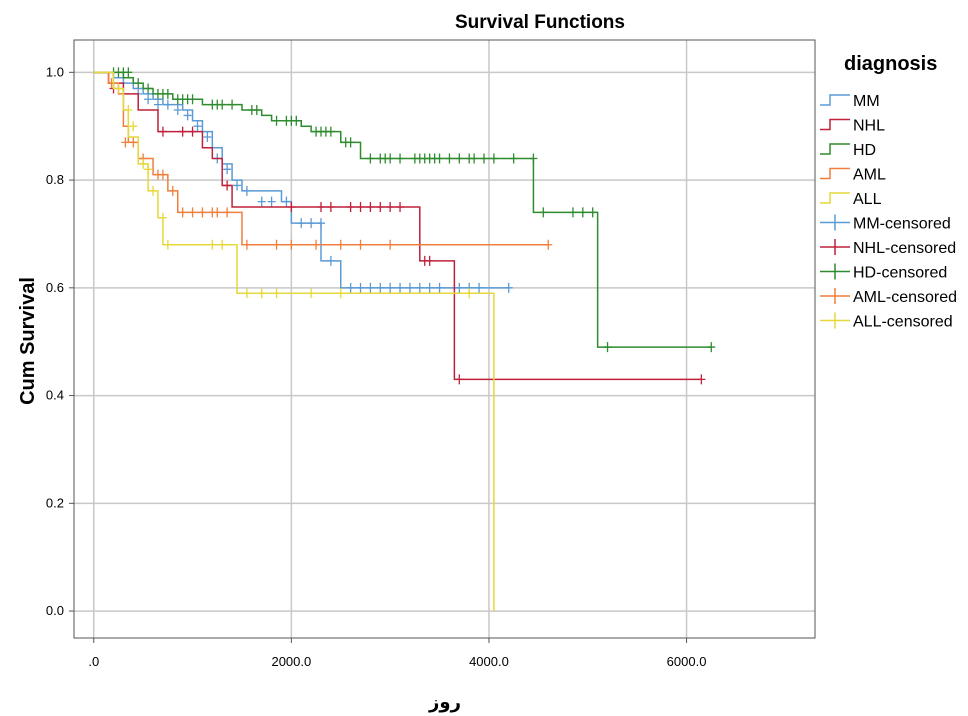 This screenshot has height=716, width=968. Describe the element at coordinates (903, 322) in the screenshot. I see `legend-label: ALL-censored` at that location.